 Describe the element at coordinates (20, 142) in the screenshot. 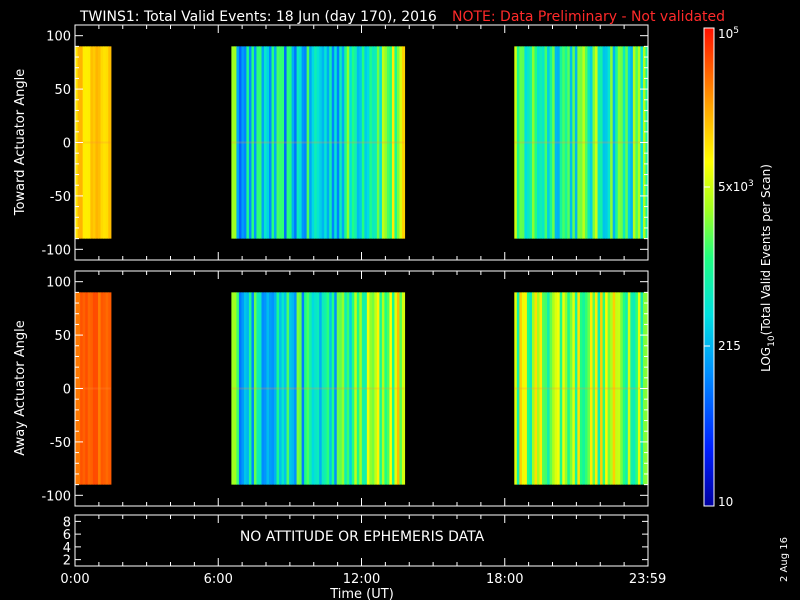

I see `toward-y-label: Toward Actuator Angle` at that location.